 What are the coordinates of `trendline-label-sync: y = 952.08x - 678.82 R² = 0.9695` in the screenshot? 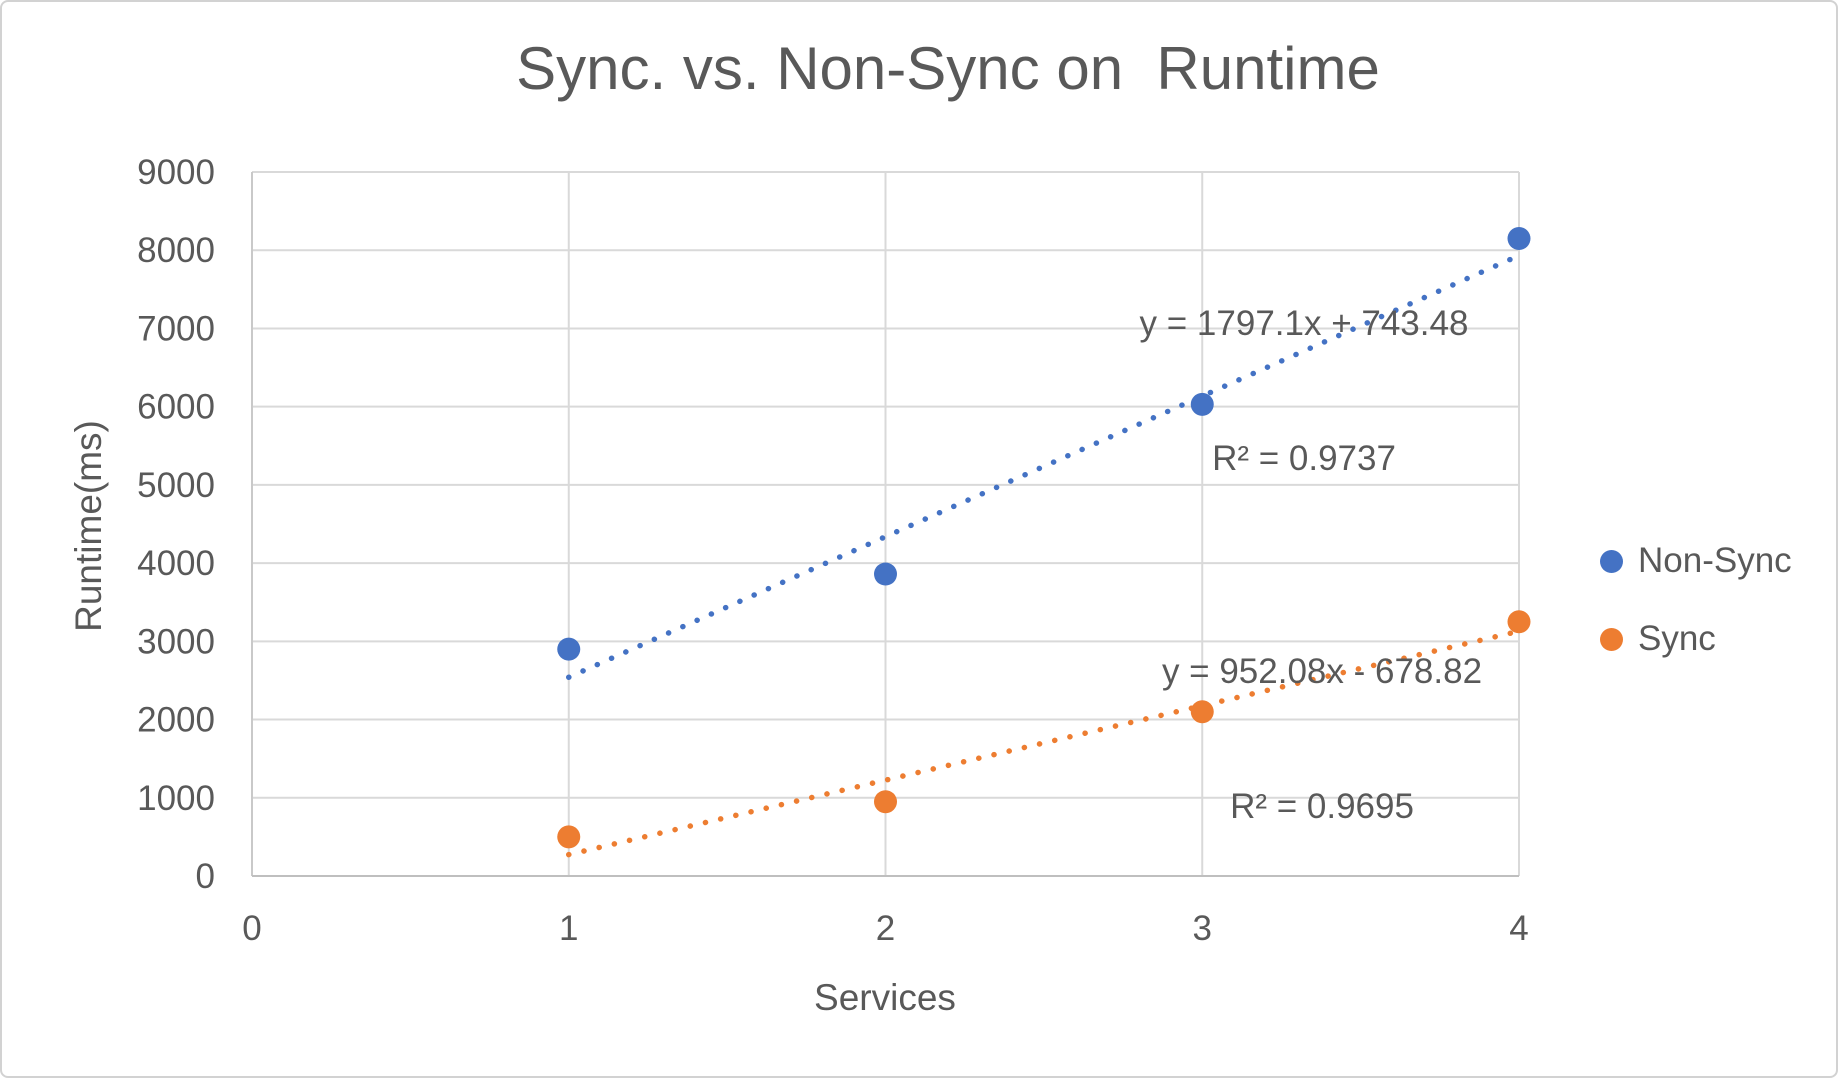 It's located at (1322, 739).